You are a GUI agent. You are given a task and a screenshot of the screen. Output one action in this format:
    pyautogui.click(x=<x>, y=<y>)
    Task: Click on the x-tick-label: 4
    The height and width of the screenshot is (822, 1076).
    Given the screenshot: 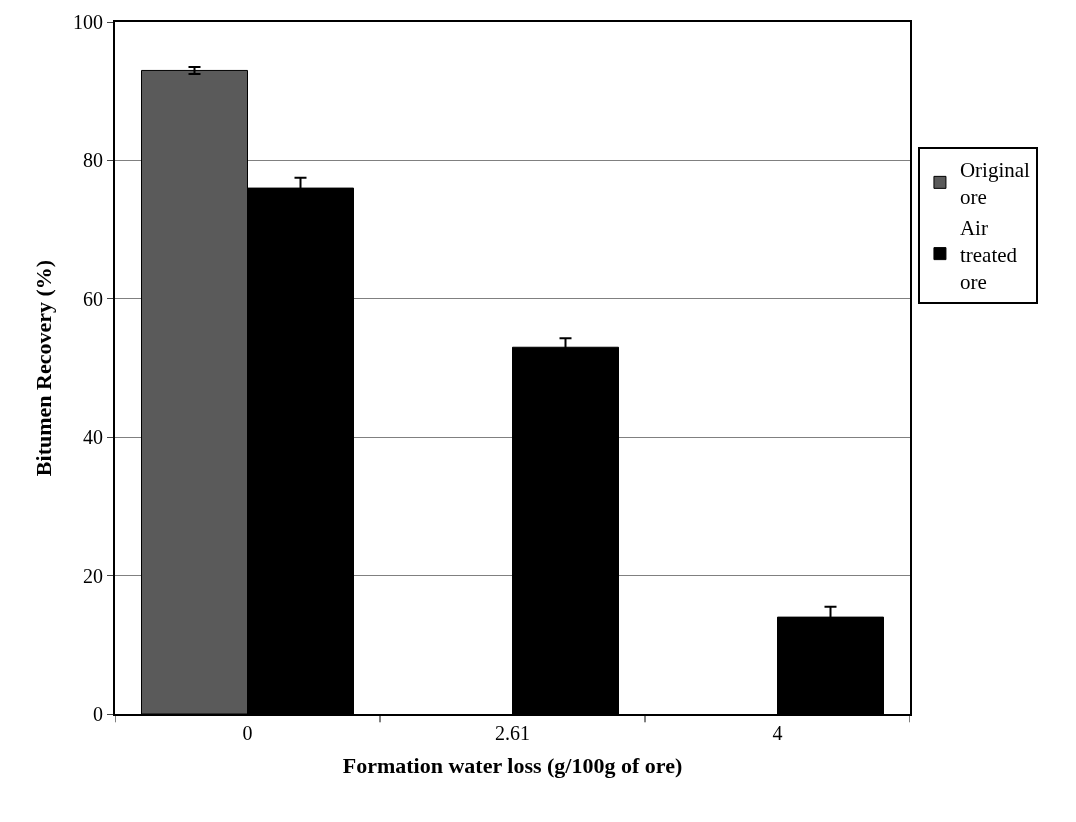 What is the action you would take?
    pyautogui.click(x=777, y=733)
    